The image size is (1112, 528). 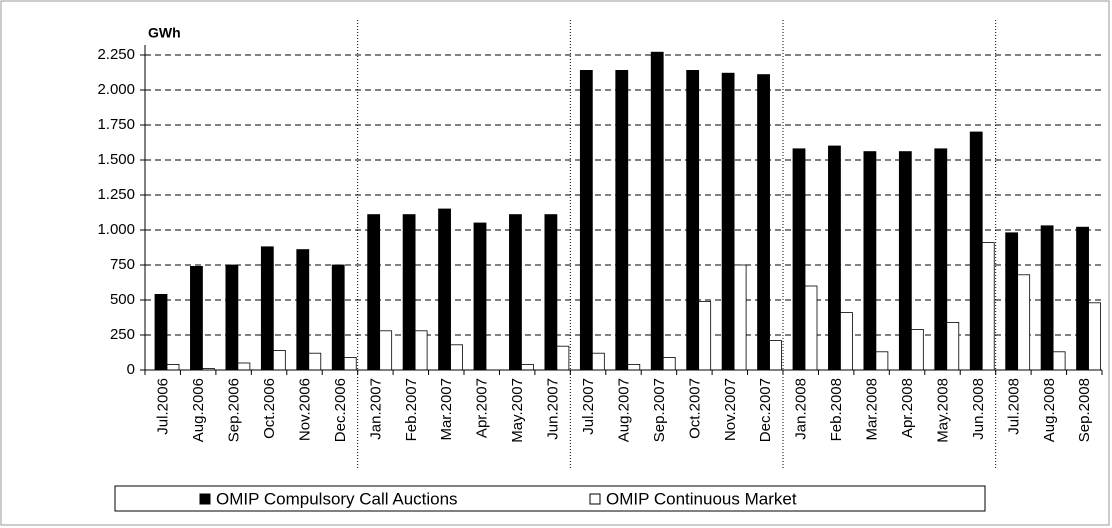 I want to click on x-tick-label: Mar.2007, so click(x=446, y=409).